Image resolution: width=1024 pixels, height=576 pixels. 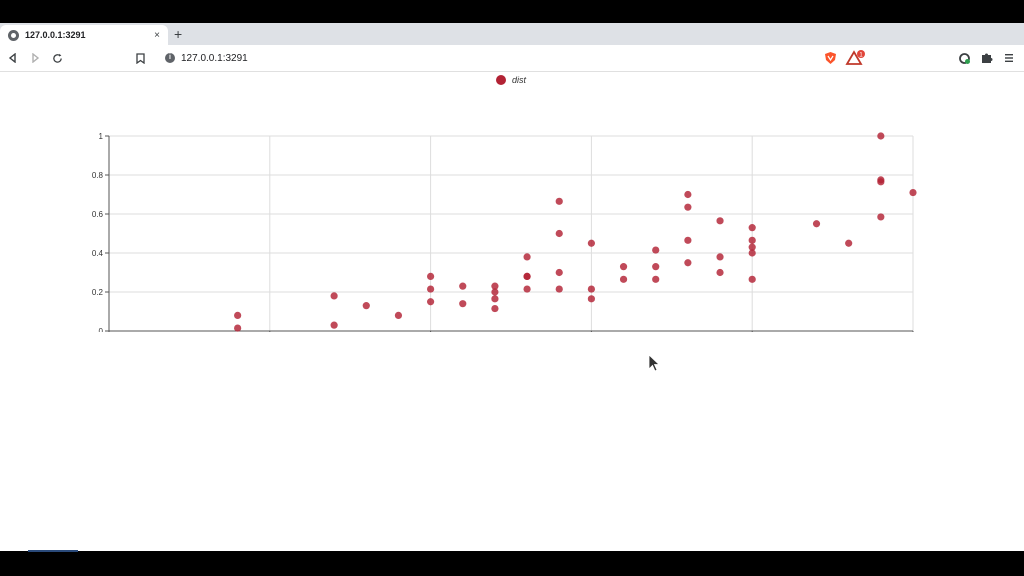 I want to click on reload-icon, so click(x=57, y=58).